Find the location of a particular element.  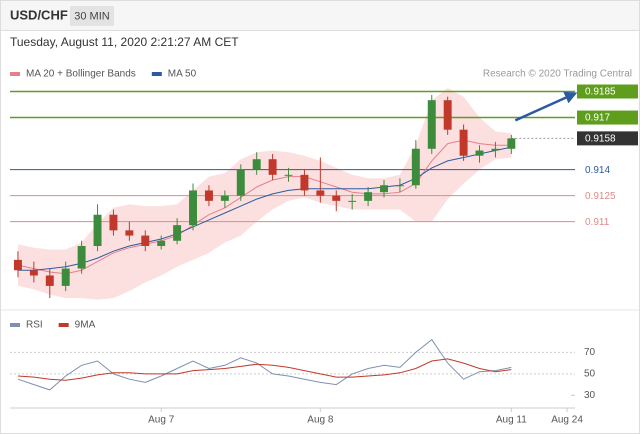

y-tick-label: 50 is located at coordinates (590, 373).